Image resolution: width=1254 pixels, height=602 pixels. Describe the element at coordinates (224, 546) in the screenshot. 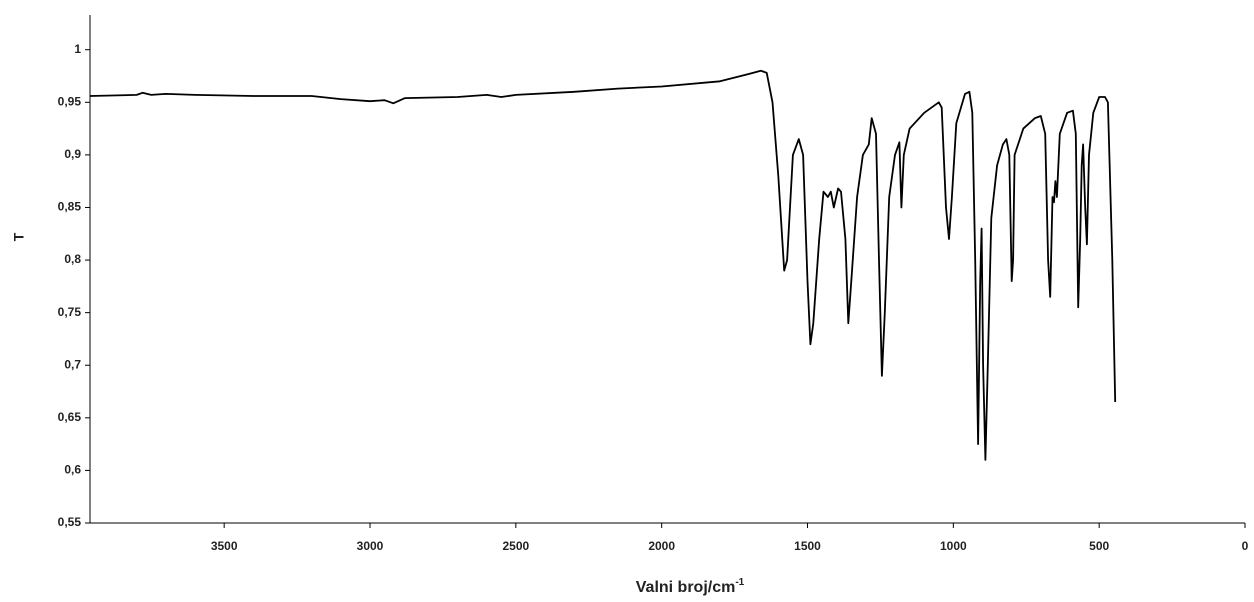

I see `x-tick-label: 3500` at that location.